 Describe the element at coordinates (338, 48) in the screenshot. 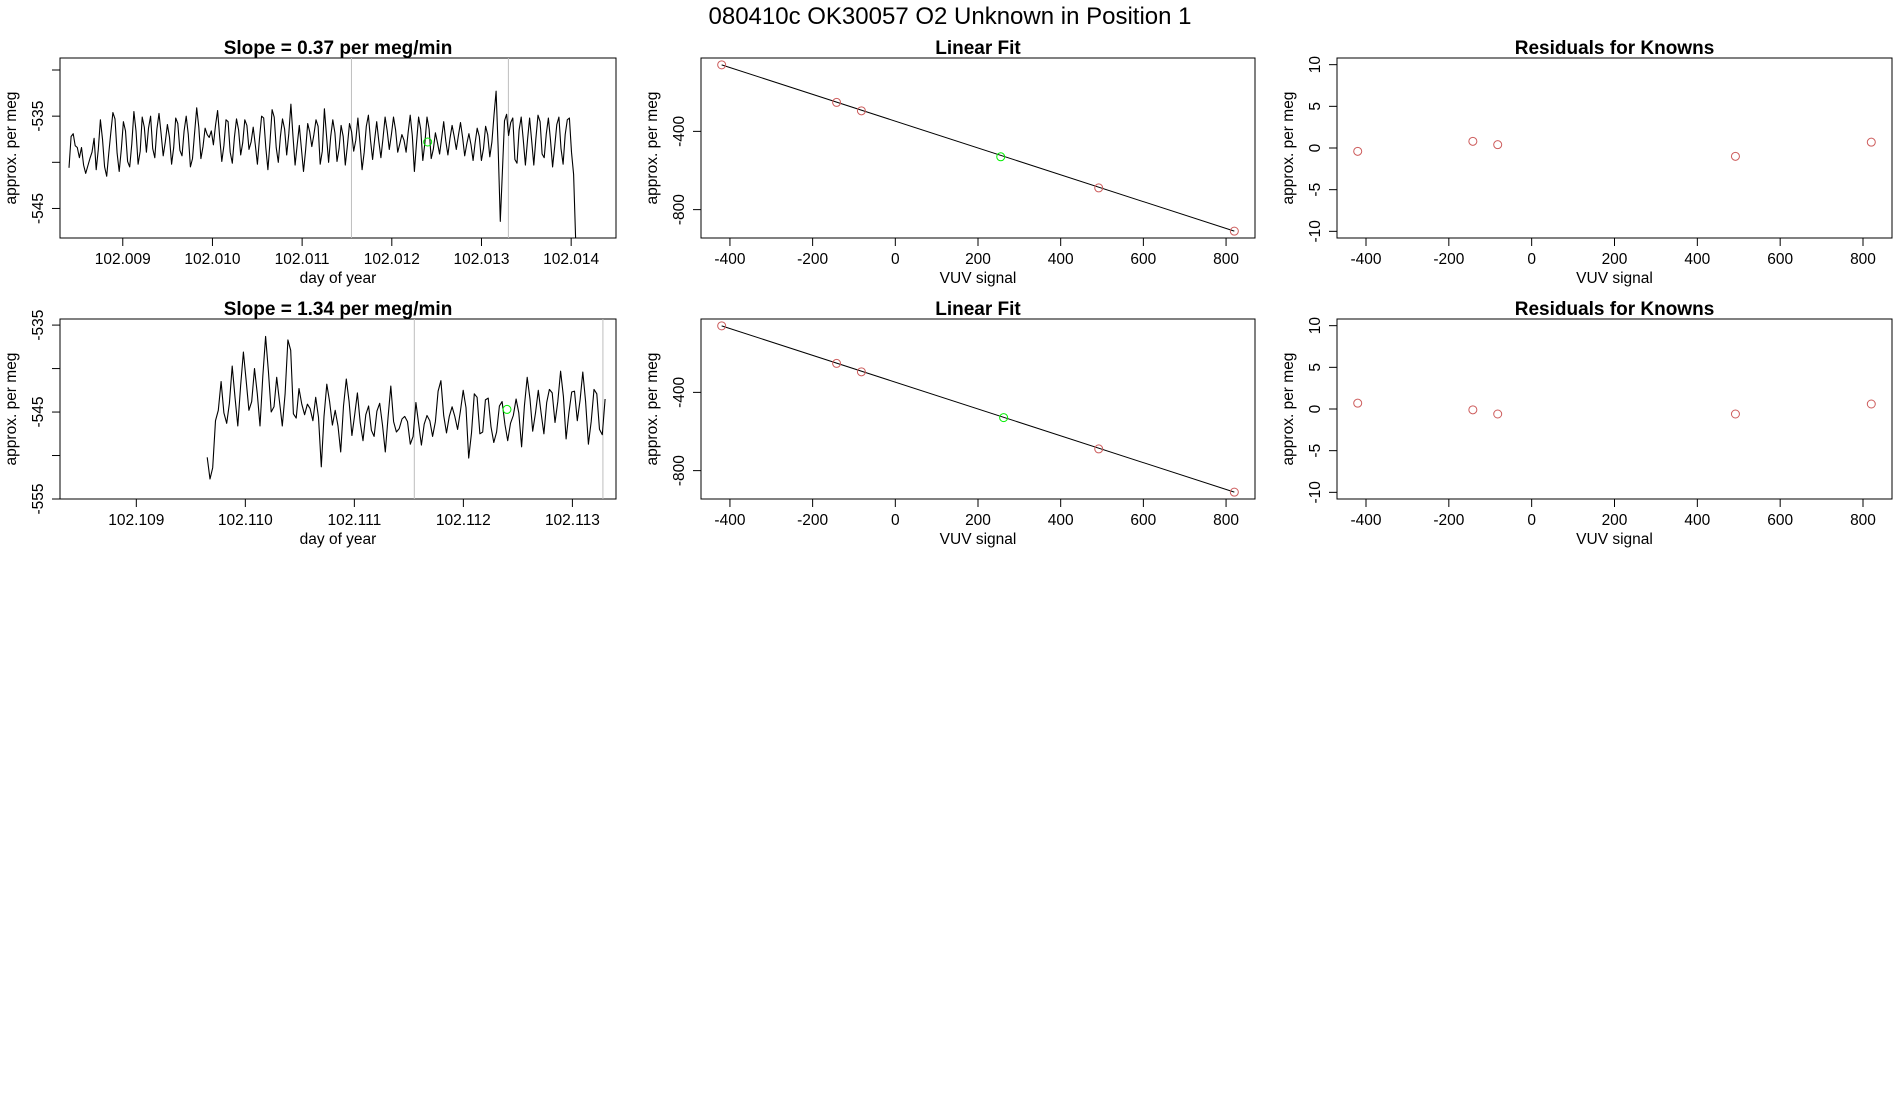

I see `chart-title: Slope = 0.37 per meg/min` at that location.